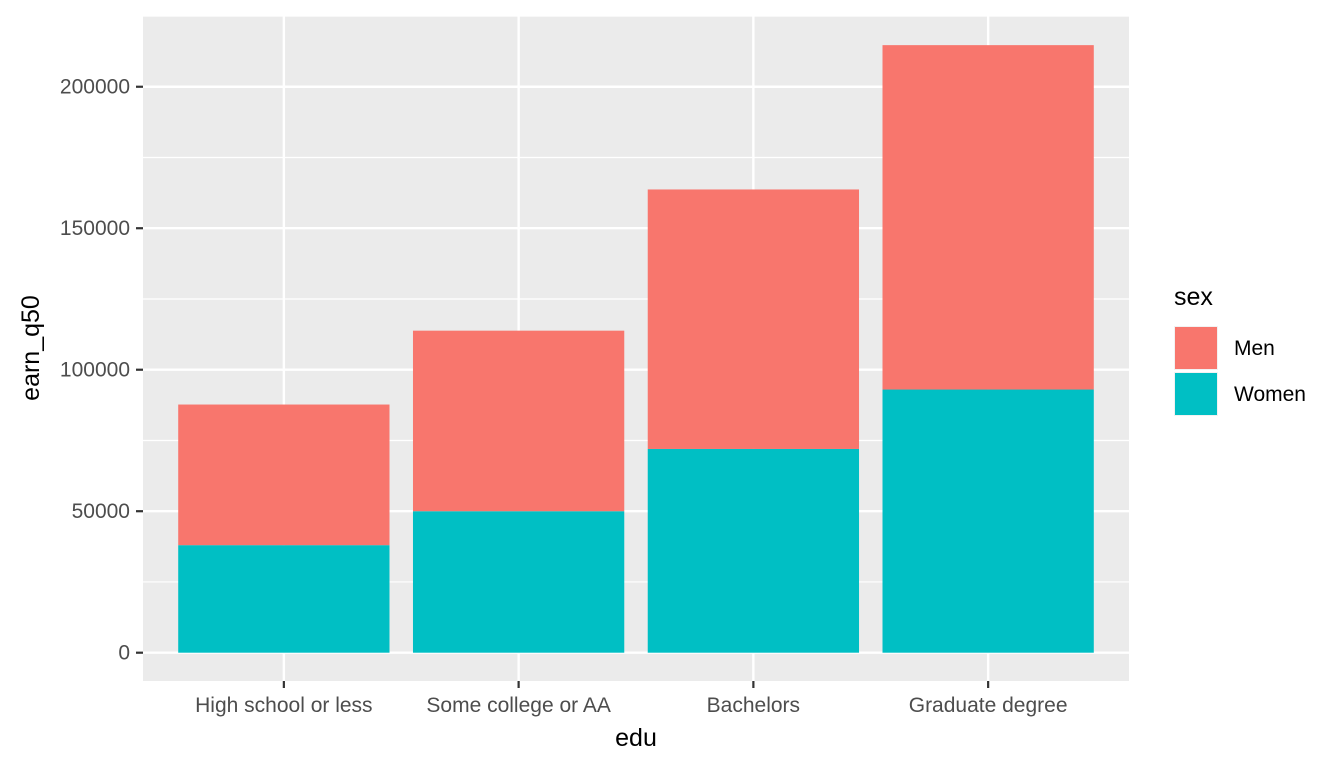 Image resolution: width=1344 pixels, height=773 pixels. Describe the element at coordinates (518, 705) in the screenshot. I see `x-tick-label: Some college or AA` at that location.